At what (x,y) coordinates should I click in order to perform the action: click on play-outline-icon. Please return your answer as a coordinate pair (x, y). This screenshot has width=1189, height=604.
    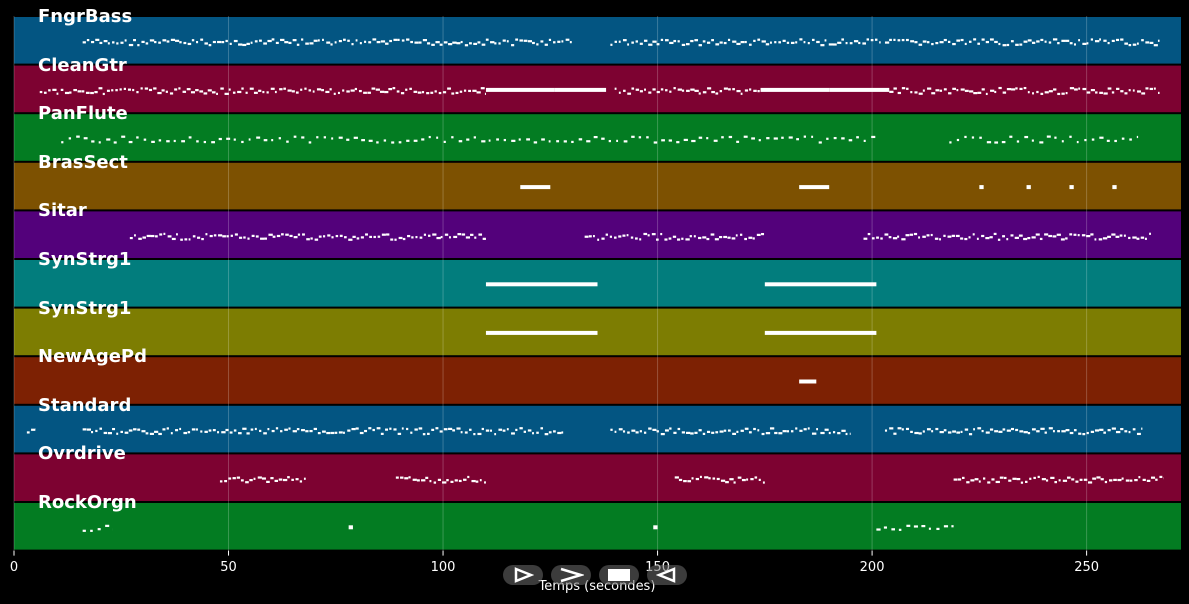
    Looking at the image, I should click on (524, 575).